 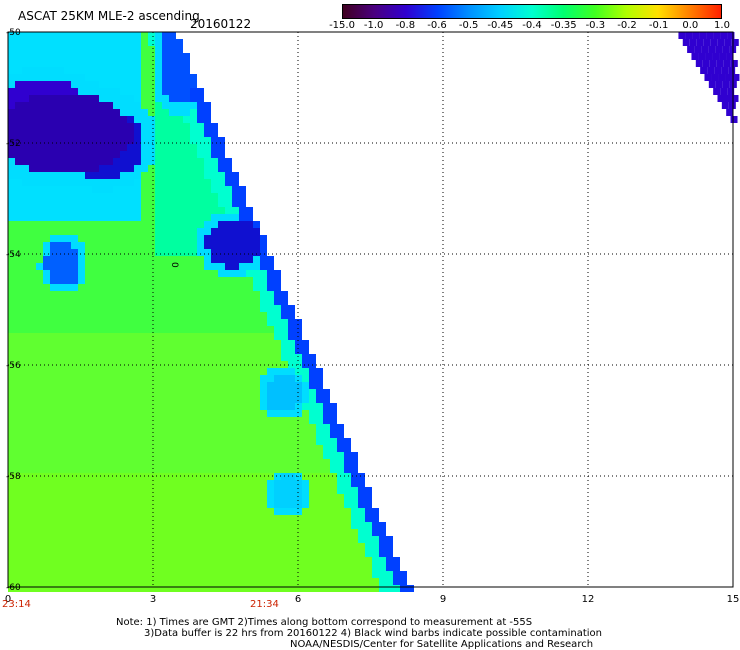 I want to click on colorbar-label: -0.1, so click(x=658, y=25).